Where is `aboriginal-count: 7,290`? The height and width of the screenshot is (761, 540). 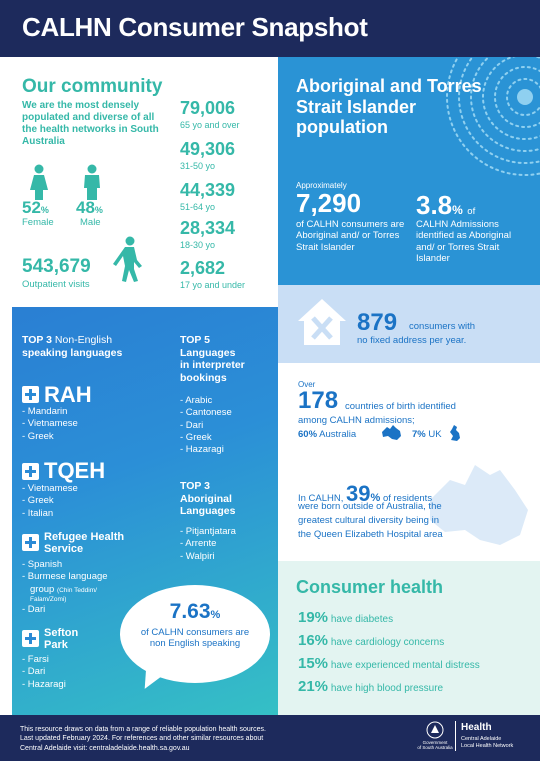 aboriginal-count: 7,290 is located at coordinates (329, 203).